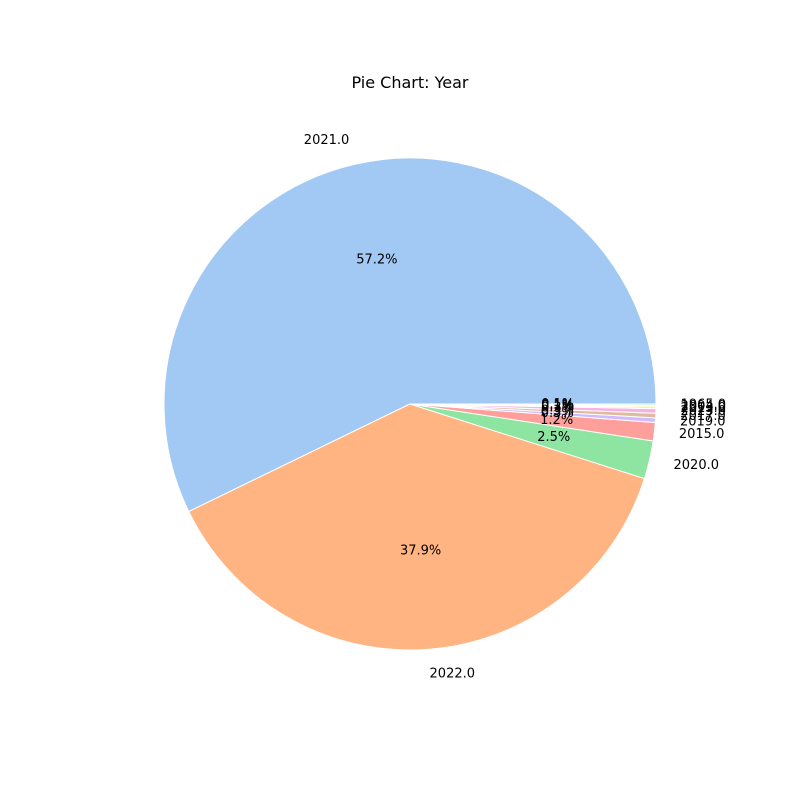 This screenshot has width=800, height=800. What do you see at coordinates (420, 551) in the screenshot?
I see `slice-pct-2022.0: 37.9%` at bounding box center [420, 551].